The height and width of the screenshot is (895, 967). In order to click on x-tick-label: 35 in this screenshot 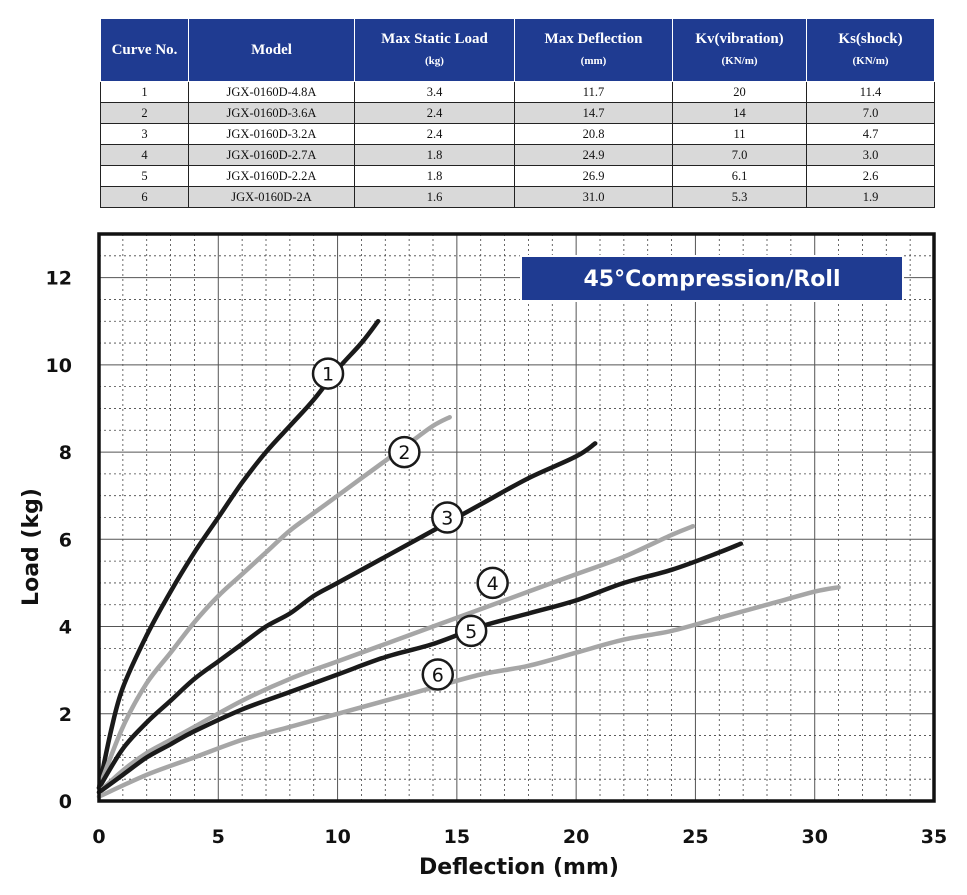, I will do `click(934, 837)`.